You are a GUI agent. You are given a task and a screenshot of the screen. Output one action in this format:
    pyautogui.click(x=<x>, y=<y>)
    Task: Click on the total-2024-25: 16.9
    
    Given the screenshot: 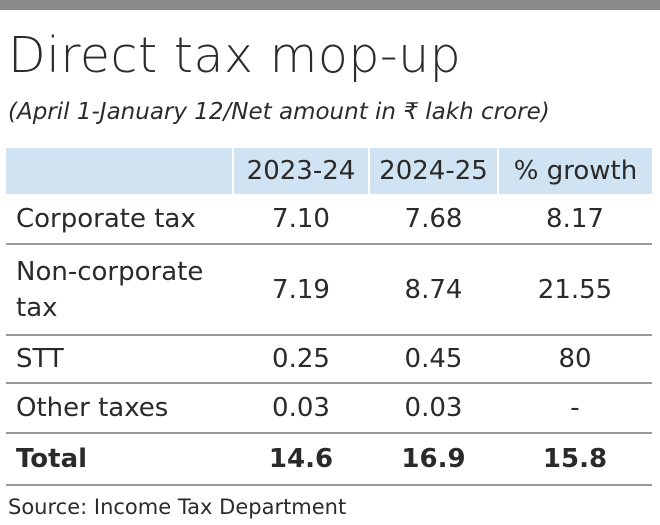 What is the action you would take?
    pyautogui.click(x=433, y=459)
    